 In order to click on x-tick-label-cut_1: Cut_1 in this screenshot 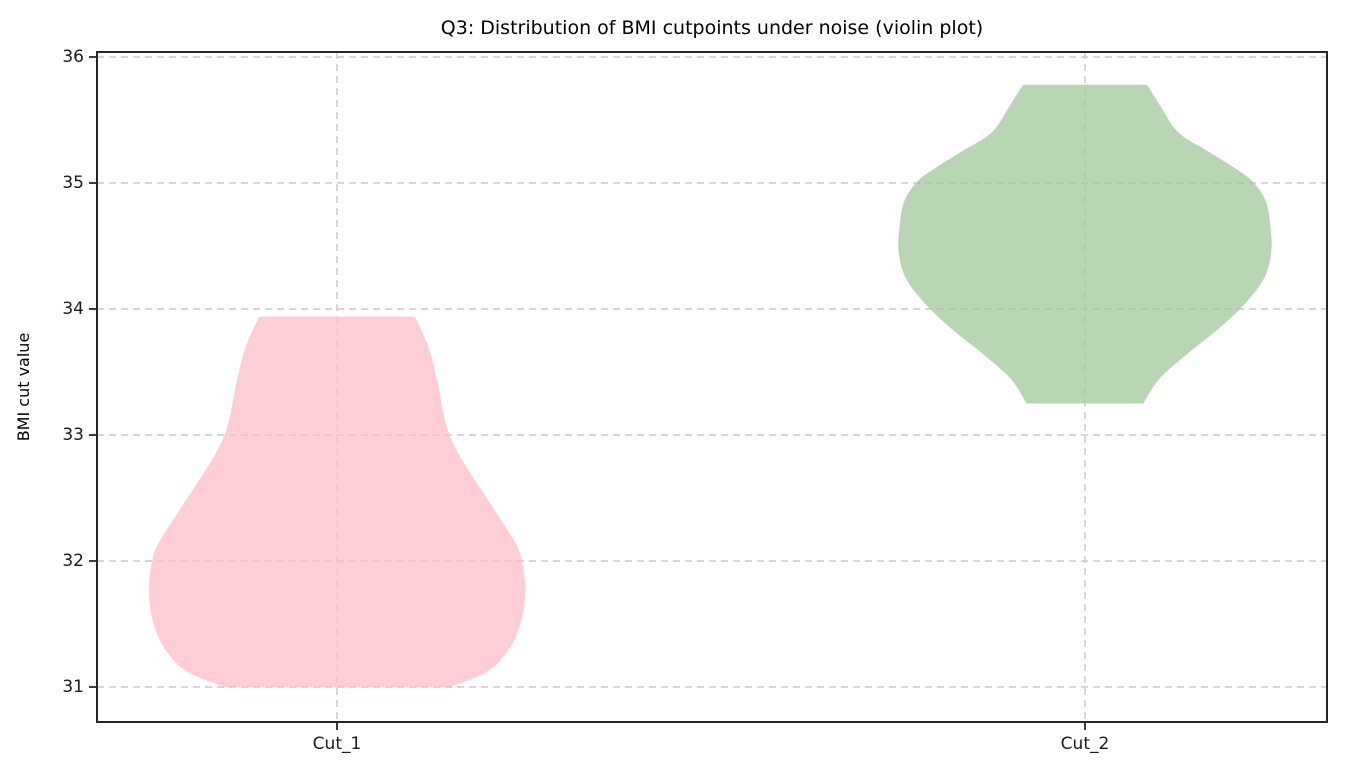, I will do `click(337, 744)`.